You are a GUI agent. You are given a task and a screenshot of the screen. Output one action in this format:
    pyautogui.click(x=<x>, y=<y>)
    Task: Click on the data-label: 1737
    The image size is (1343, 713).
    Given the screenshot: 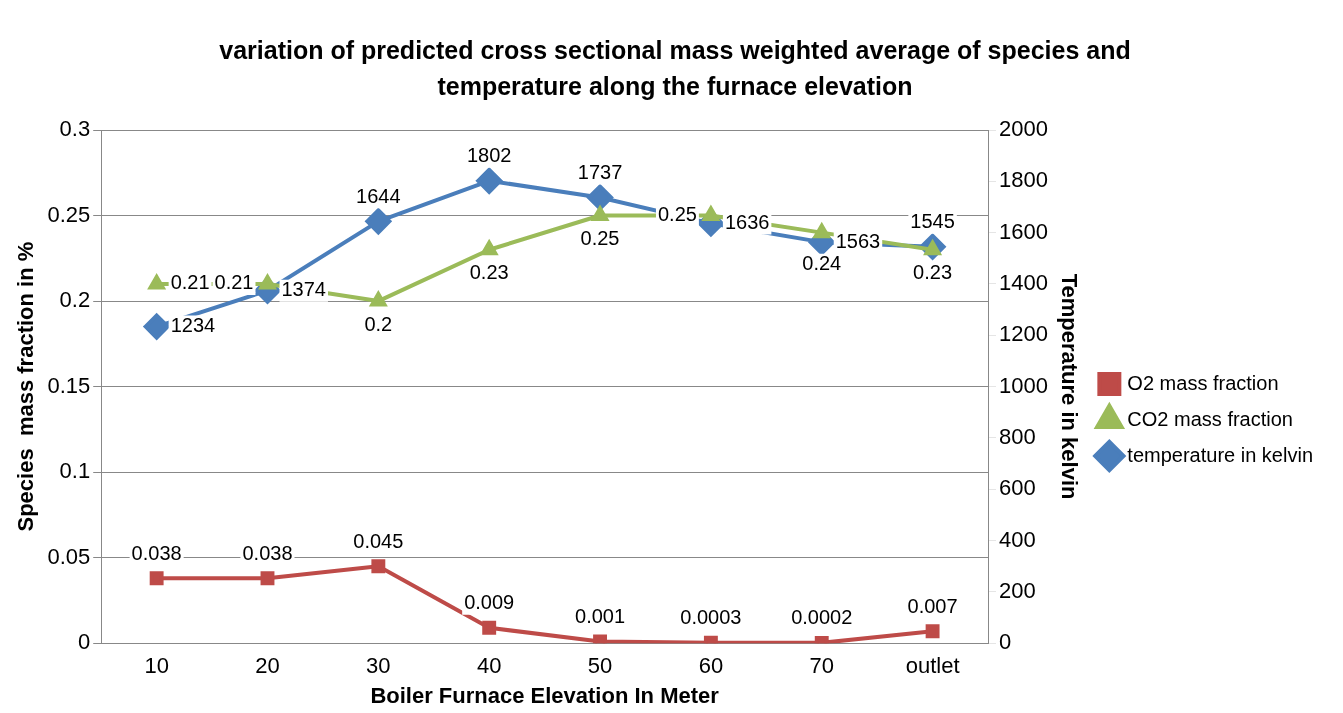 What is the action you would take?
    pyautogui.click(x=600, y=172)
    